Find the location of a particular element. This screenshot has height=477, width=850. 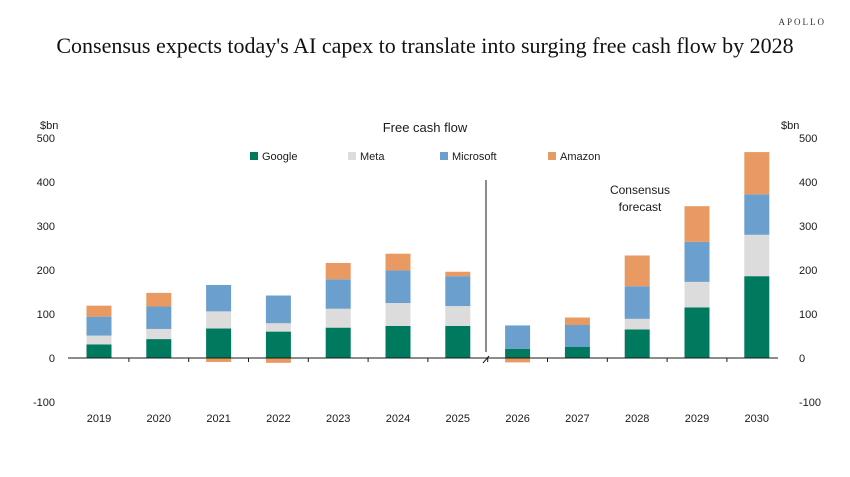

y-tick-label-left: 300 is located at coordinates (46, 227).